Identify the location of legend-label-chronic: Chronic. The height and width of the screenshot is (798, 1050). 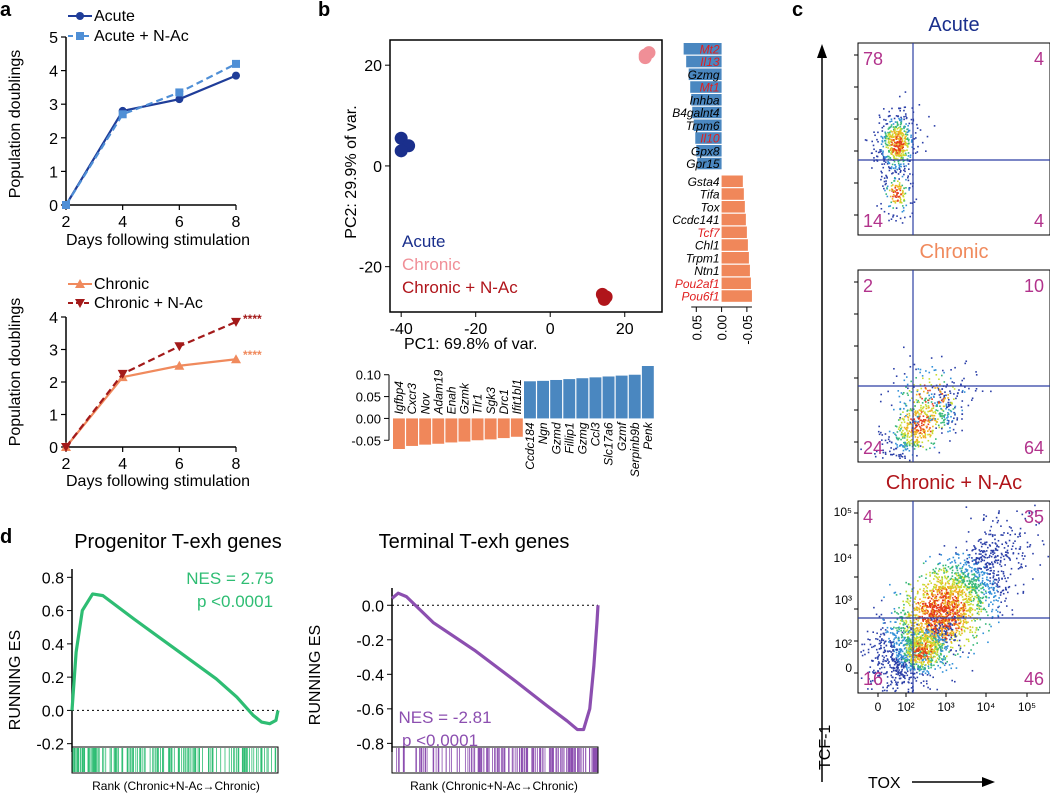
(121, 284).